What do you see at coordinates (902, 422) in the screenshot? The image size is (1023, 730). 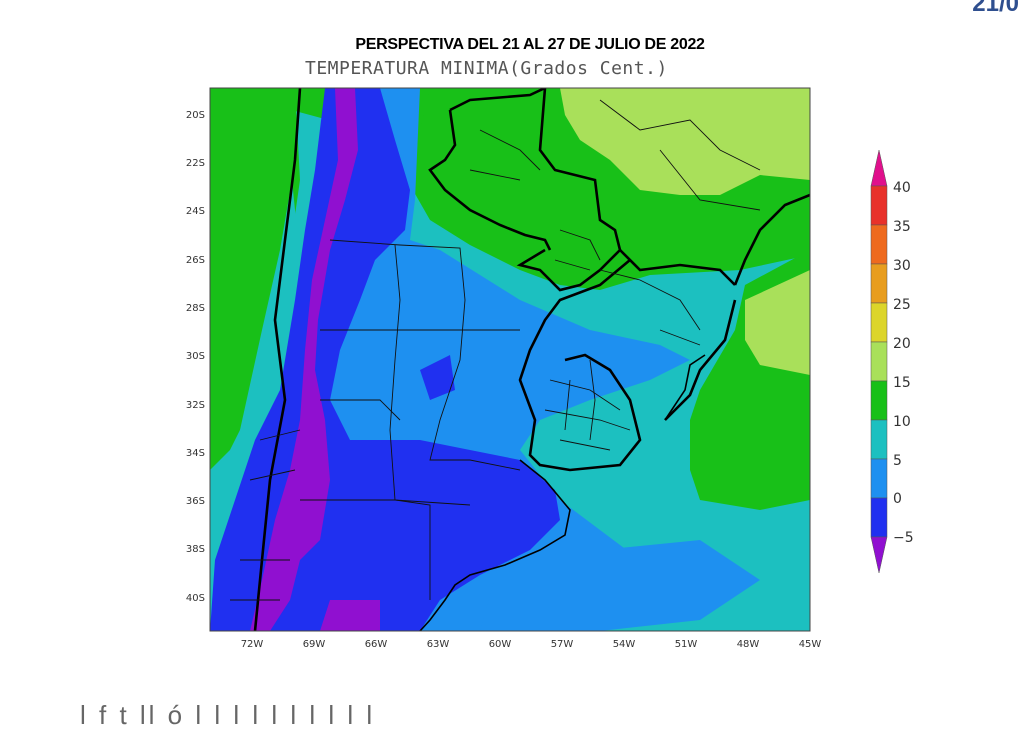 I see `colorbar-label: 10` at bounding box center [902, 422].